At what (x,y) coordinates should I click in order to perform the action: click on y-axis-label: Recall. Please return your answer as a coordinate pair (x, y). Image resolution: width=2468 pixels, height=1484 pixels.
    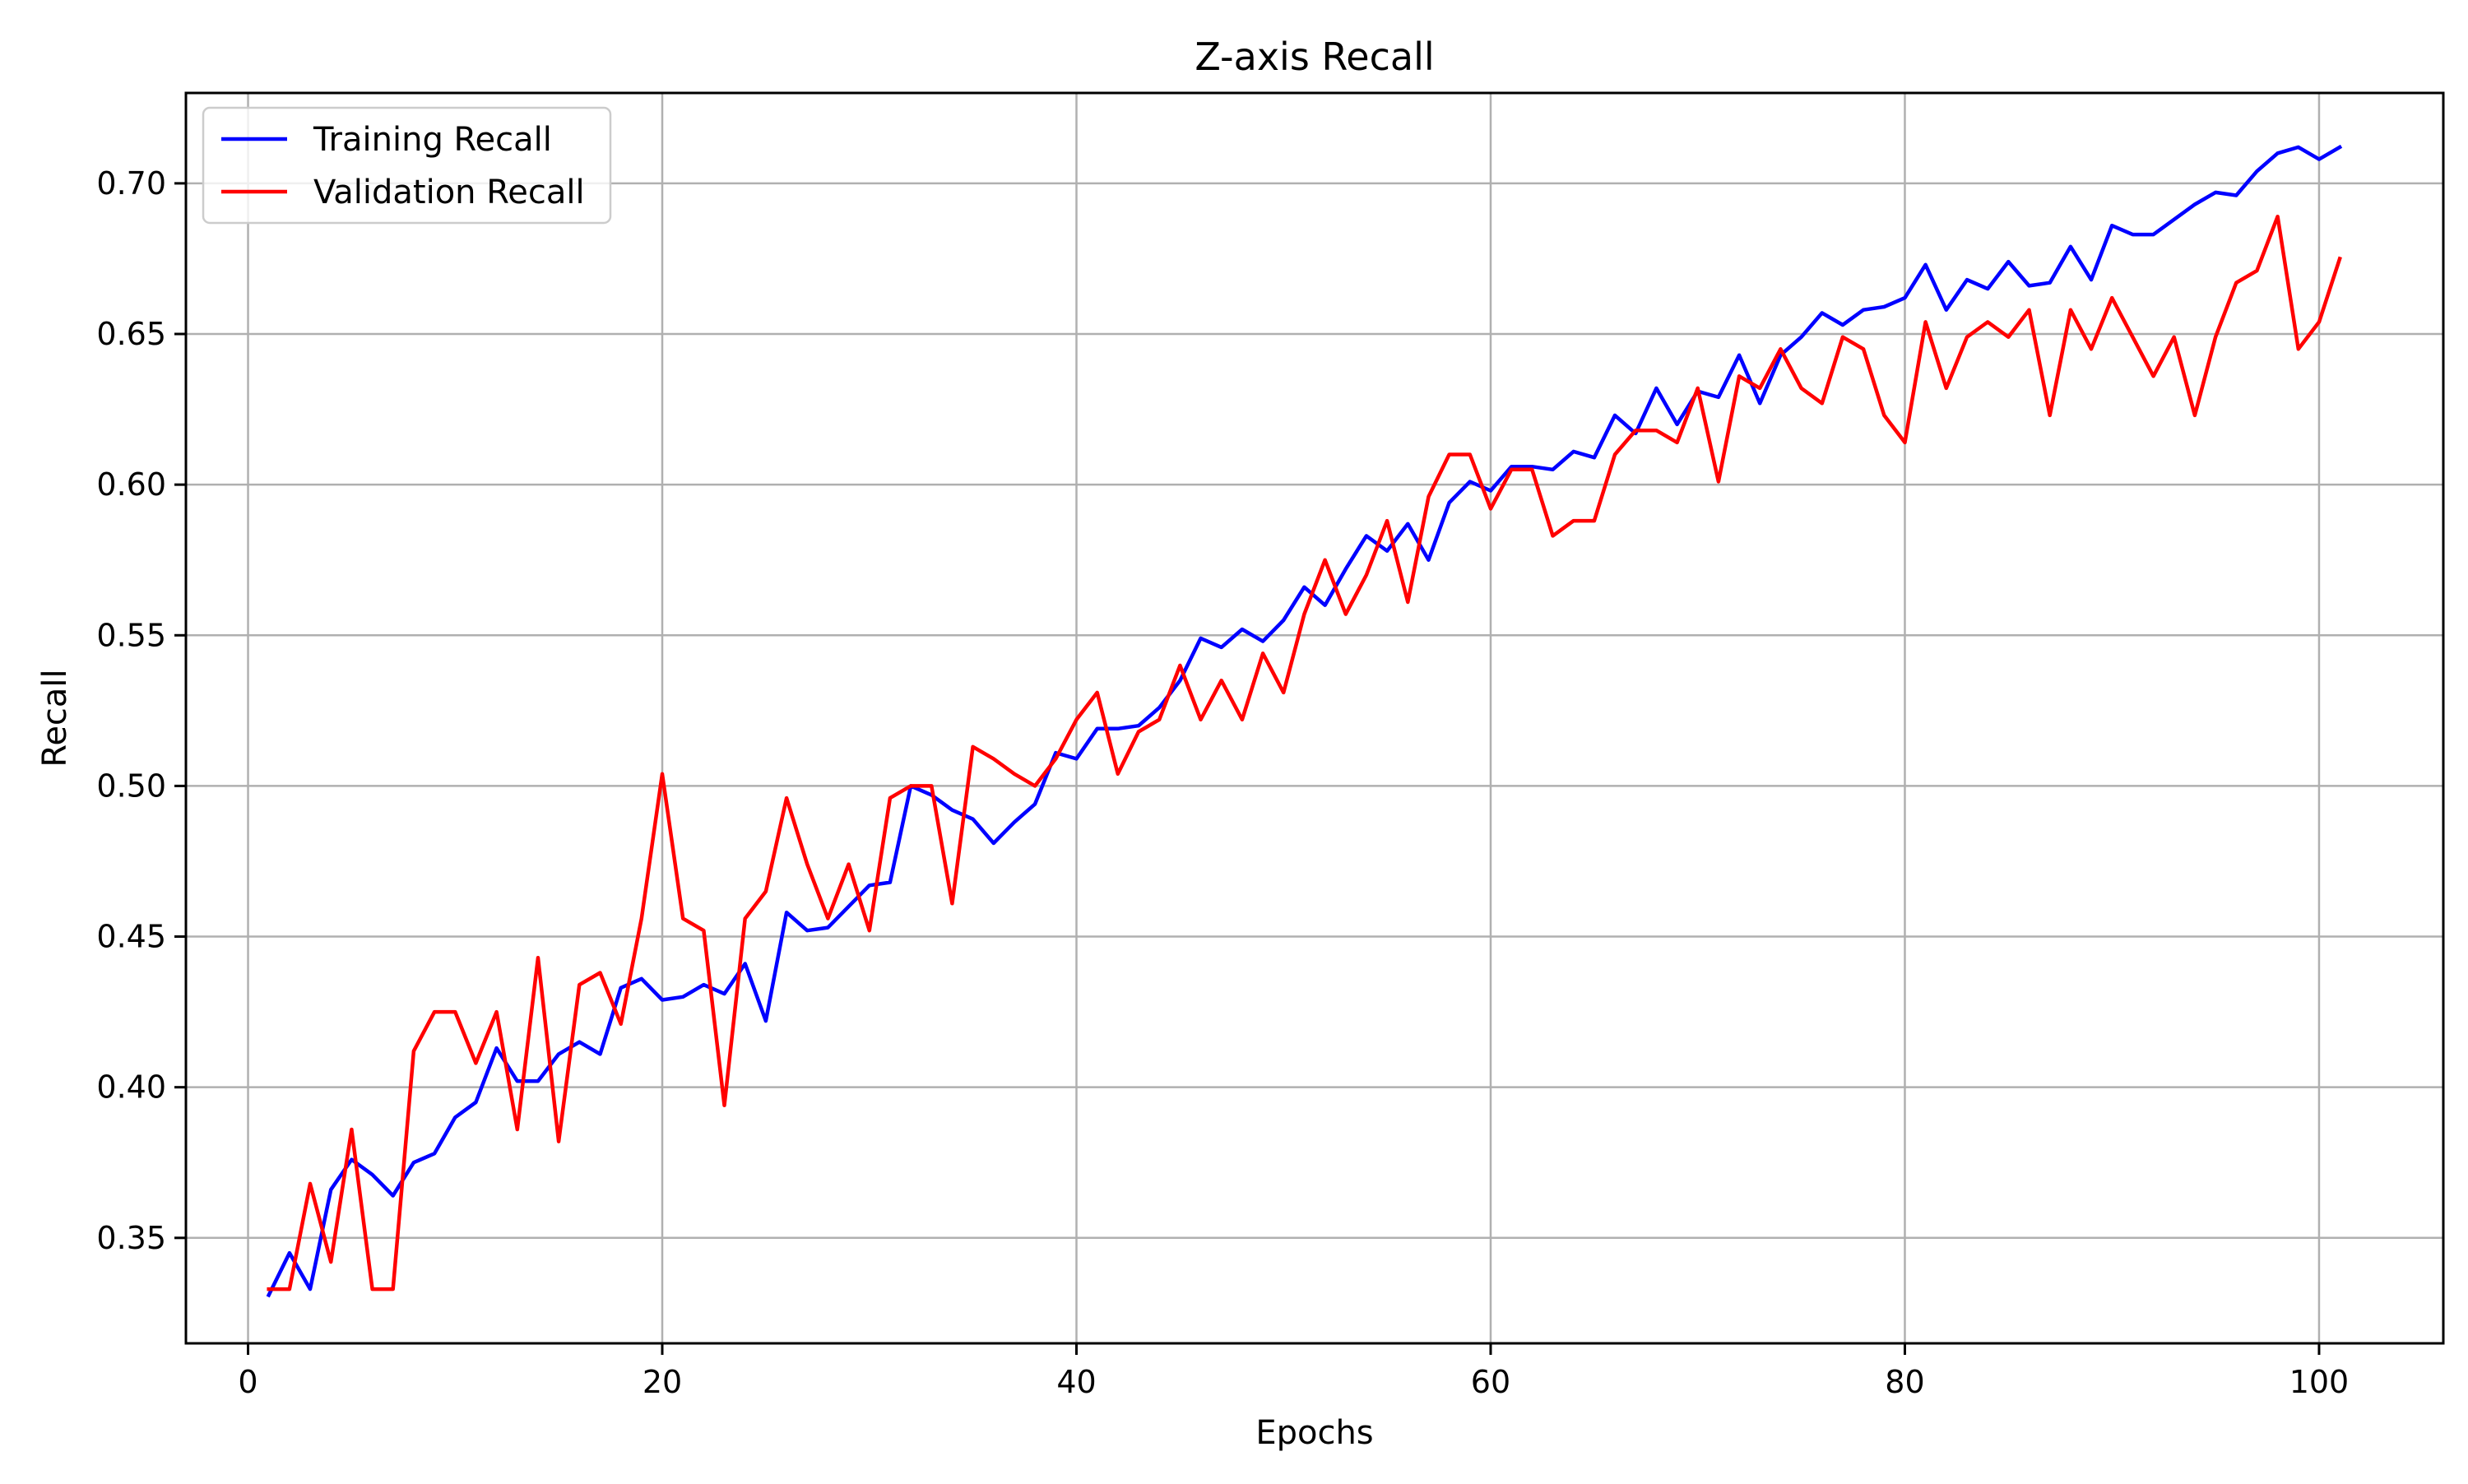
    Looking at the image, I should click on (55, 718).